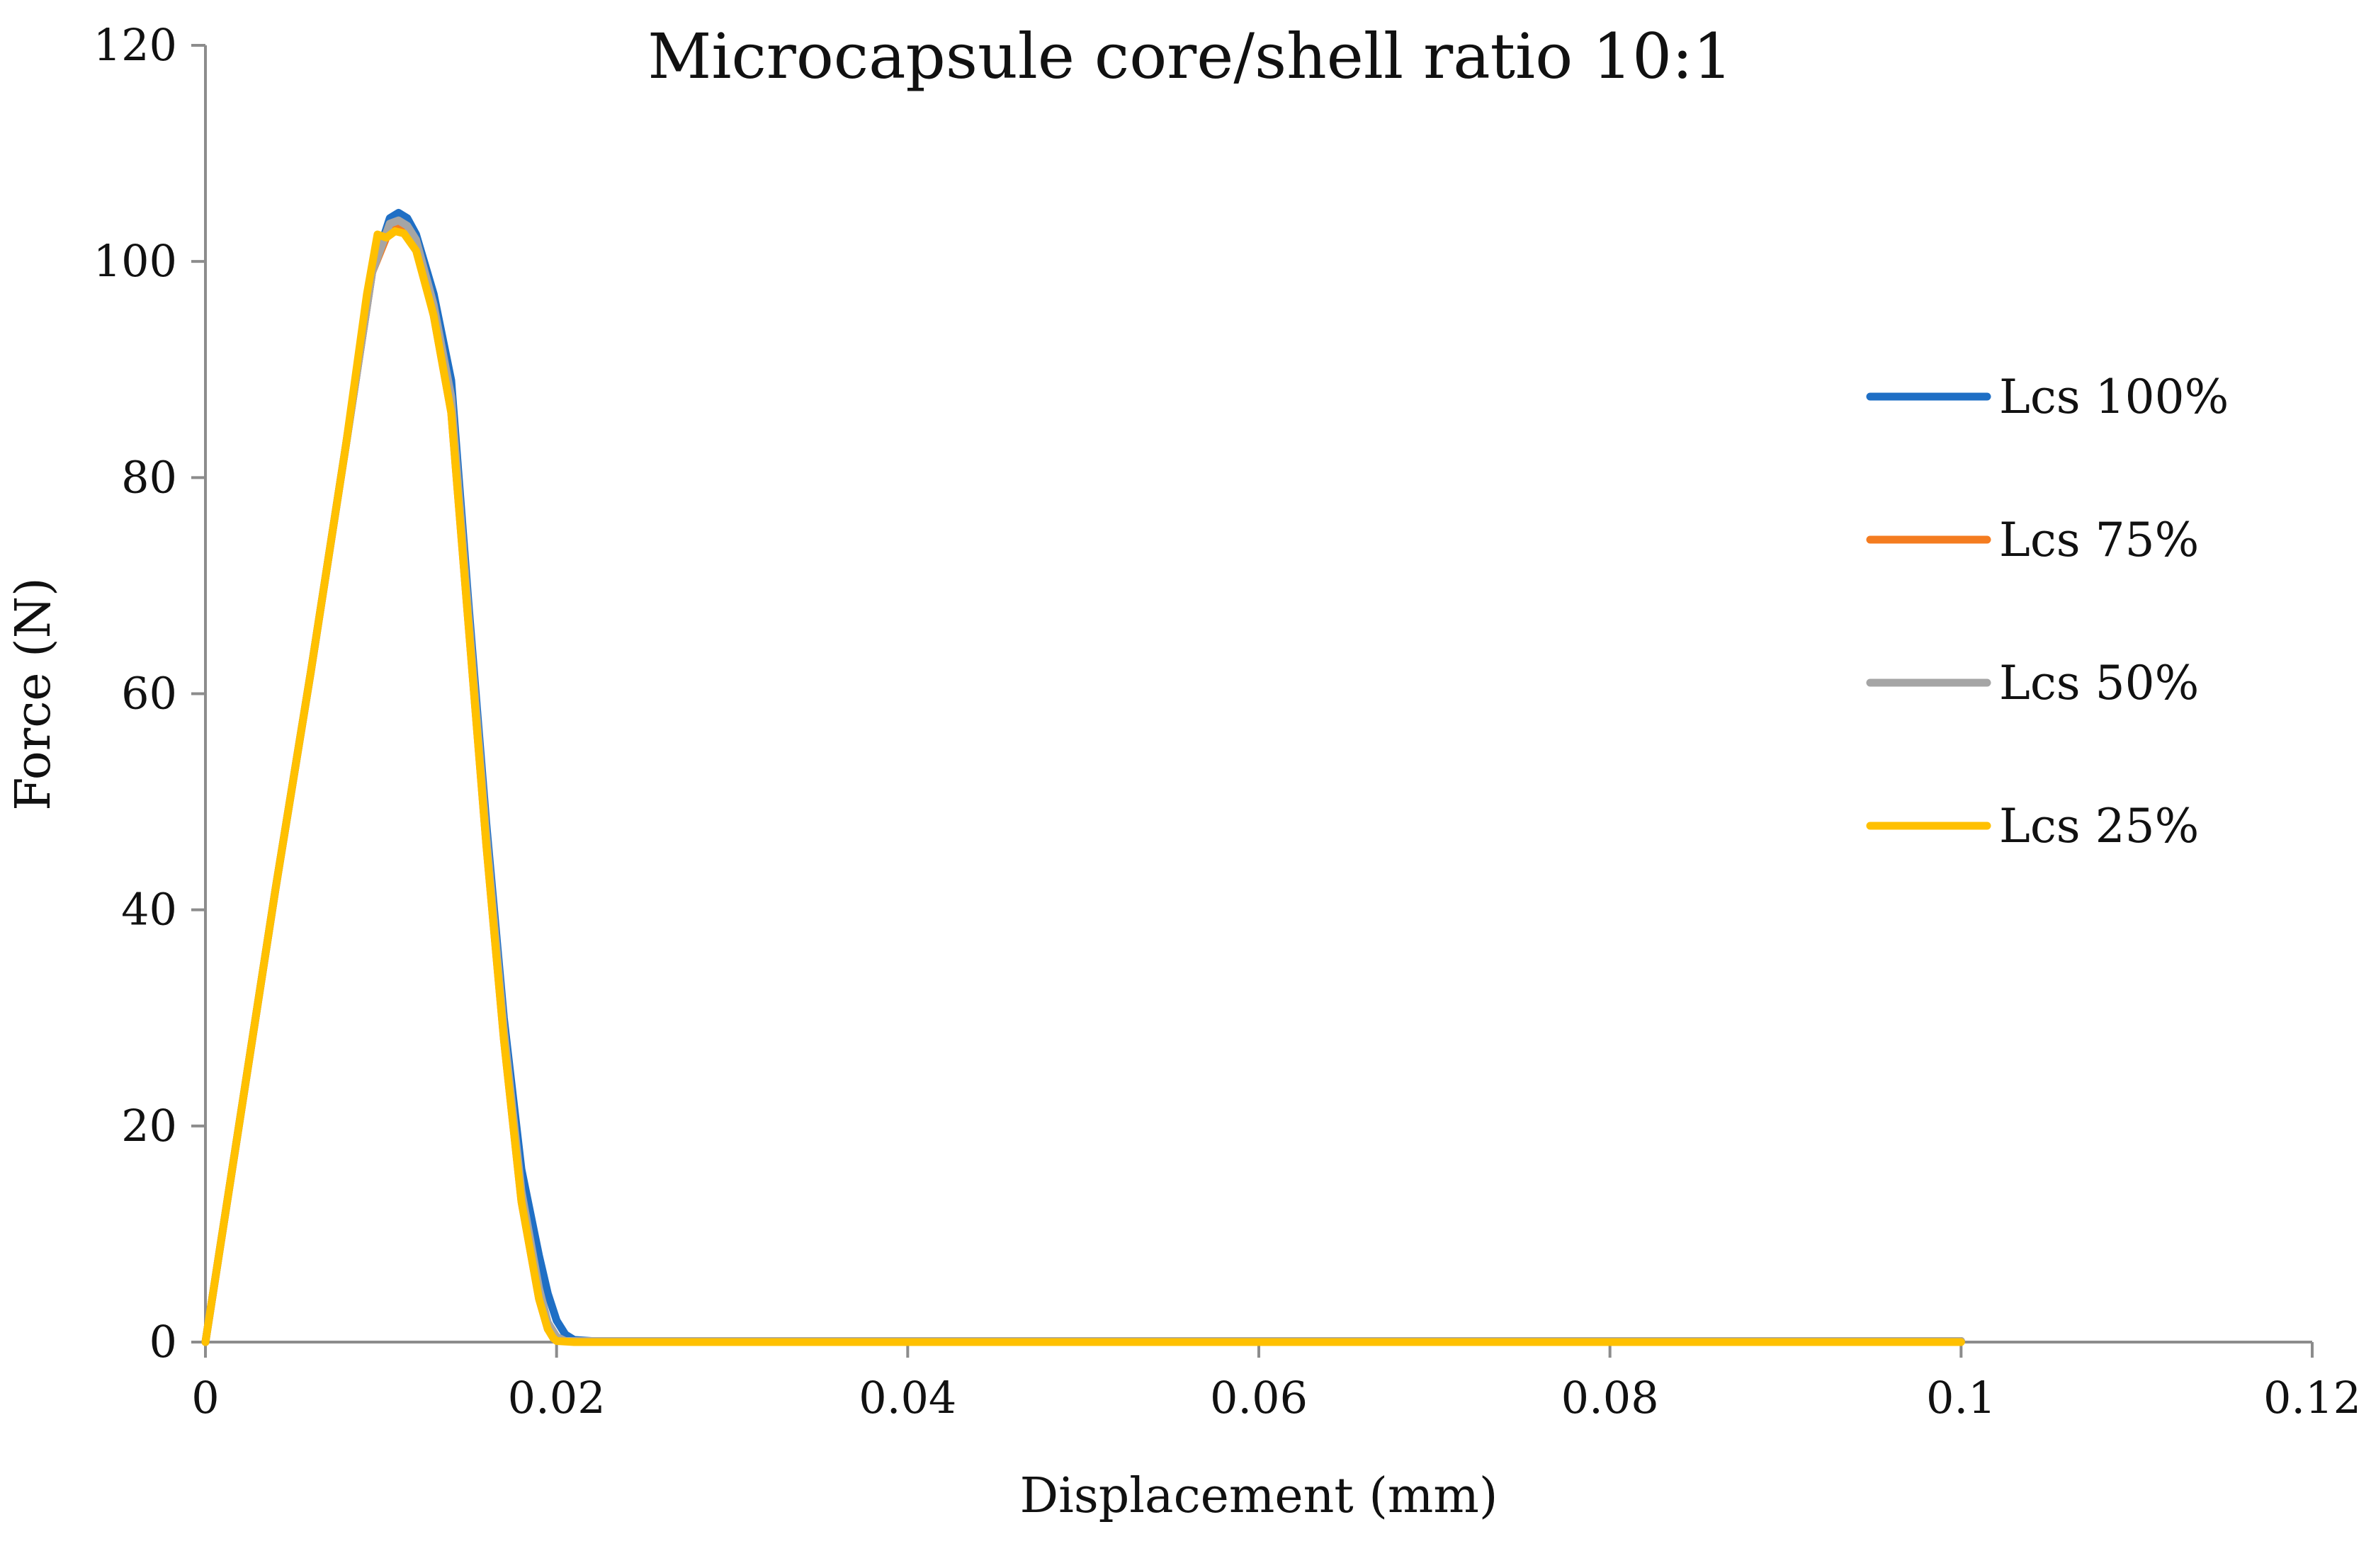 This screenshot has height=1568, width=2371. I want to click on y-tick-label: 80, so click(149, 477).